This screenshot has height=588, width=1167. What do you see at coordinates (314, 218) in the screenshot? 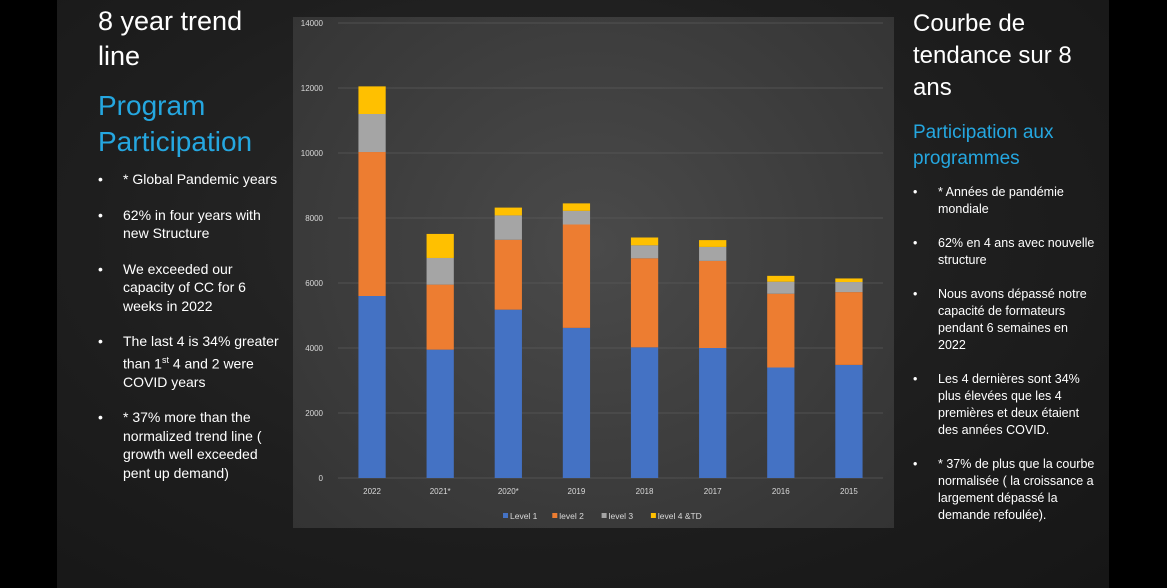
I see `y-tick-label: 8000` at bounding box center [314, 218].